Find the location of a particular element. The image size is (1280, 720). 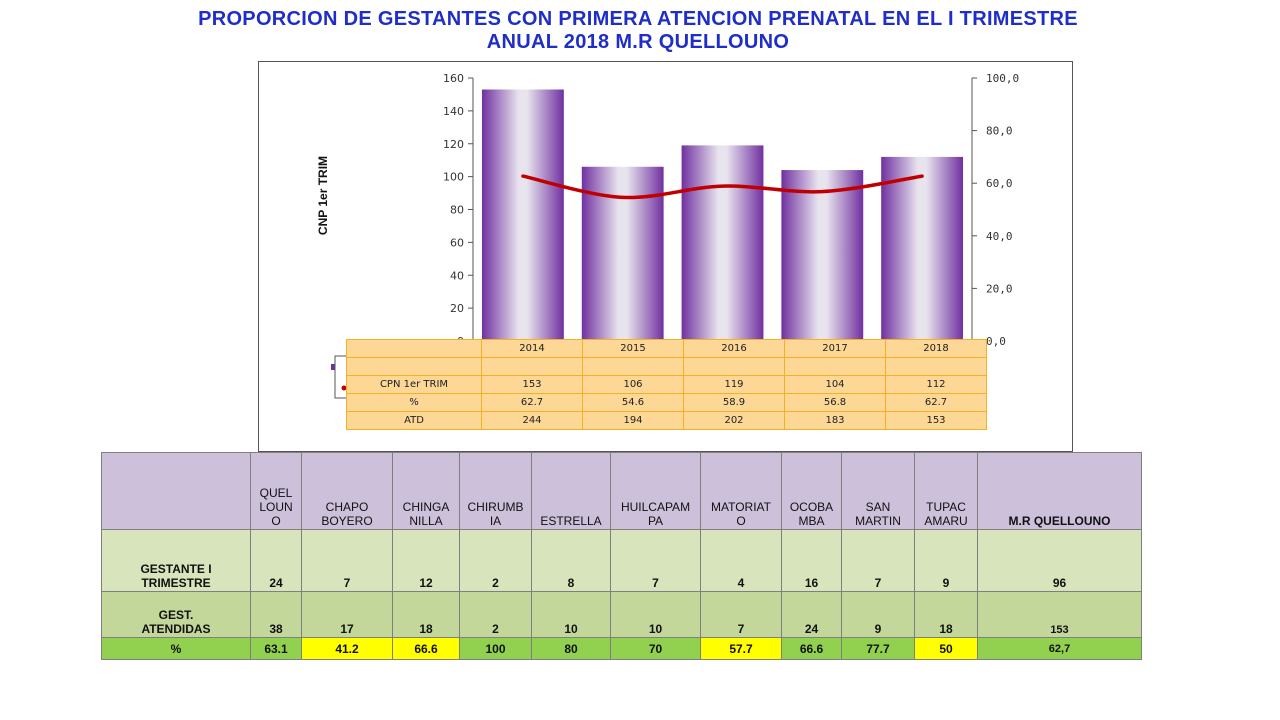

row-label-line: GESTANTE I is located at coordinates (176, 569).